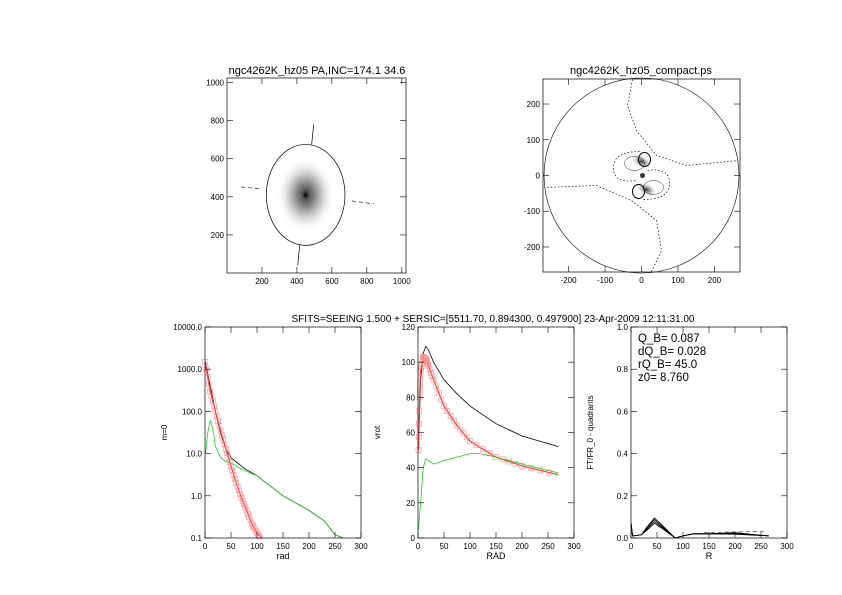 The width and height of the screenshot is (842, 595). I want to click on galaxy-image, so click(306, 195).